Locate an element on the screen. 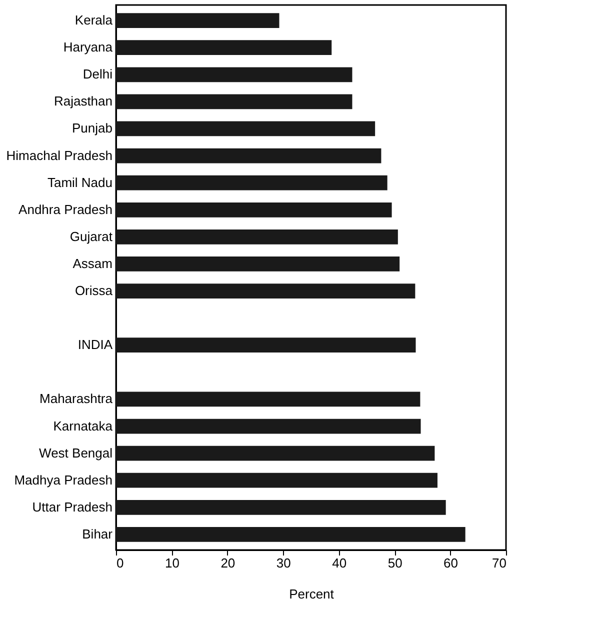 The image size is (604, 625). x-tick-label: 0 is located at coordinates (120, 563).